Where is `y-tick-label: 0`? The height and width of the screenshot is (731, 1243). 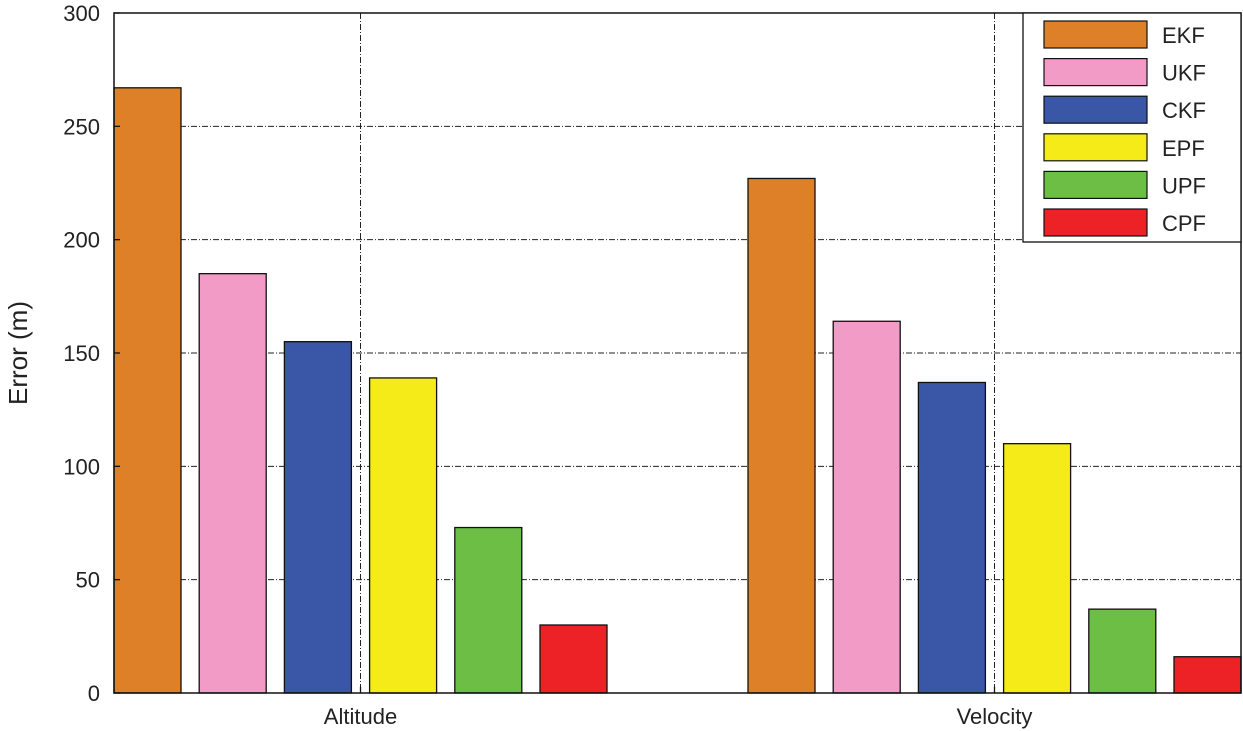
y-tick-label: 0 is located at coordinates (94, 693).